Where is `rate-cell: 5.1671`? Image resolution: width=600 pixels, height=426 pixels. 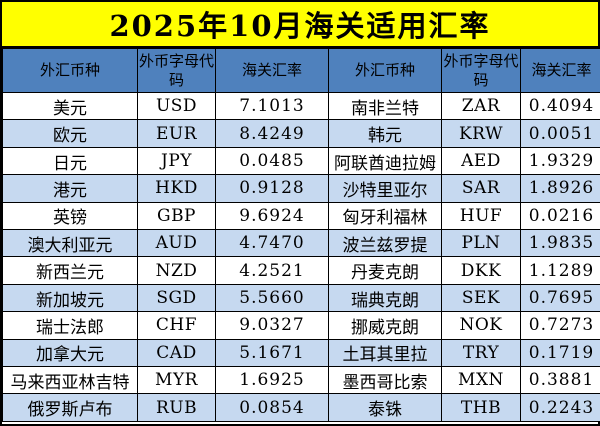
rate-cell: 5.1671 is located at coordinates (272, 353).